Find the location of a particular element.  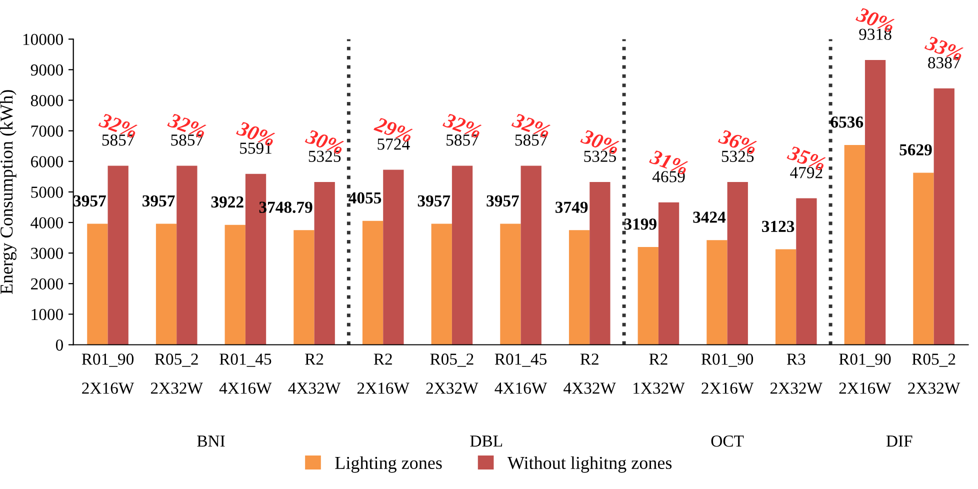

y-tick-label: 4000 is located at coordinates (46, 222).